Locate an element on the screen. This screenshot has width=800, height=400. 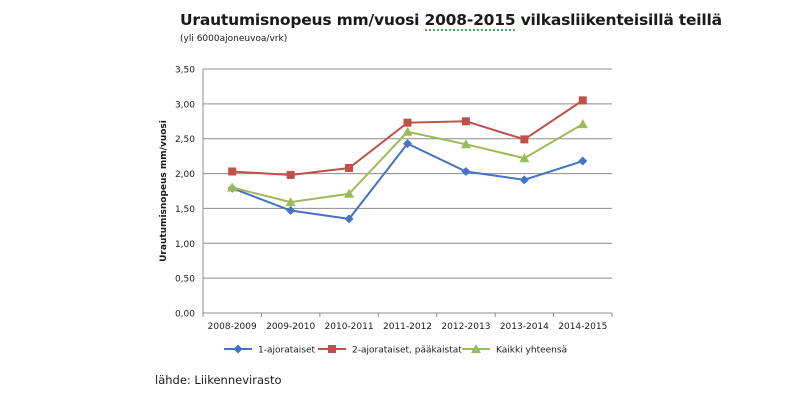
legend-label: Kaikki yhteensä is located at coordinates (531, 351).